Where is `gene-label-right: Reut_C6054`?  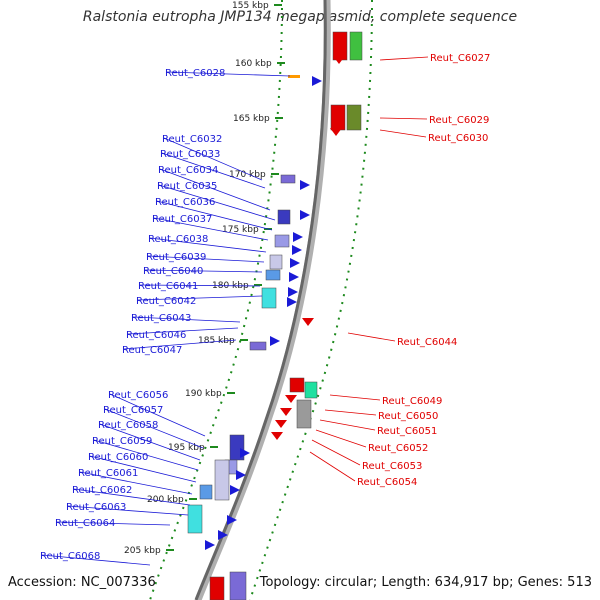
gene-label-right: Reut_C6054 is located at coordinates (387, 482).